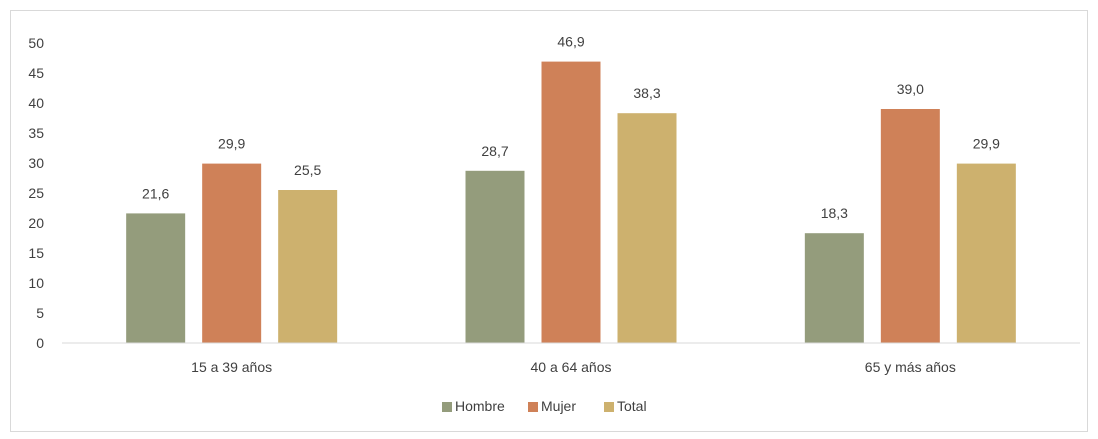  I want to click on x-axis: 15 a 39 años 40 a 64 años 65 y más años, so click(573, 367).